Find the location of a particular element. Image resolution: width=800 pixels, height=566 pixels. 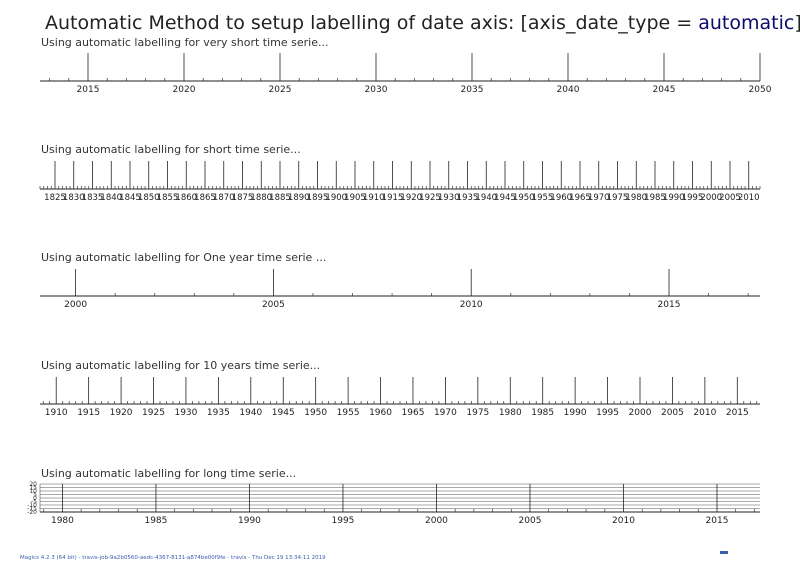

panel-5-y-tick-label: 20 is located at coordinates (33, 484).